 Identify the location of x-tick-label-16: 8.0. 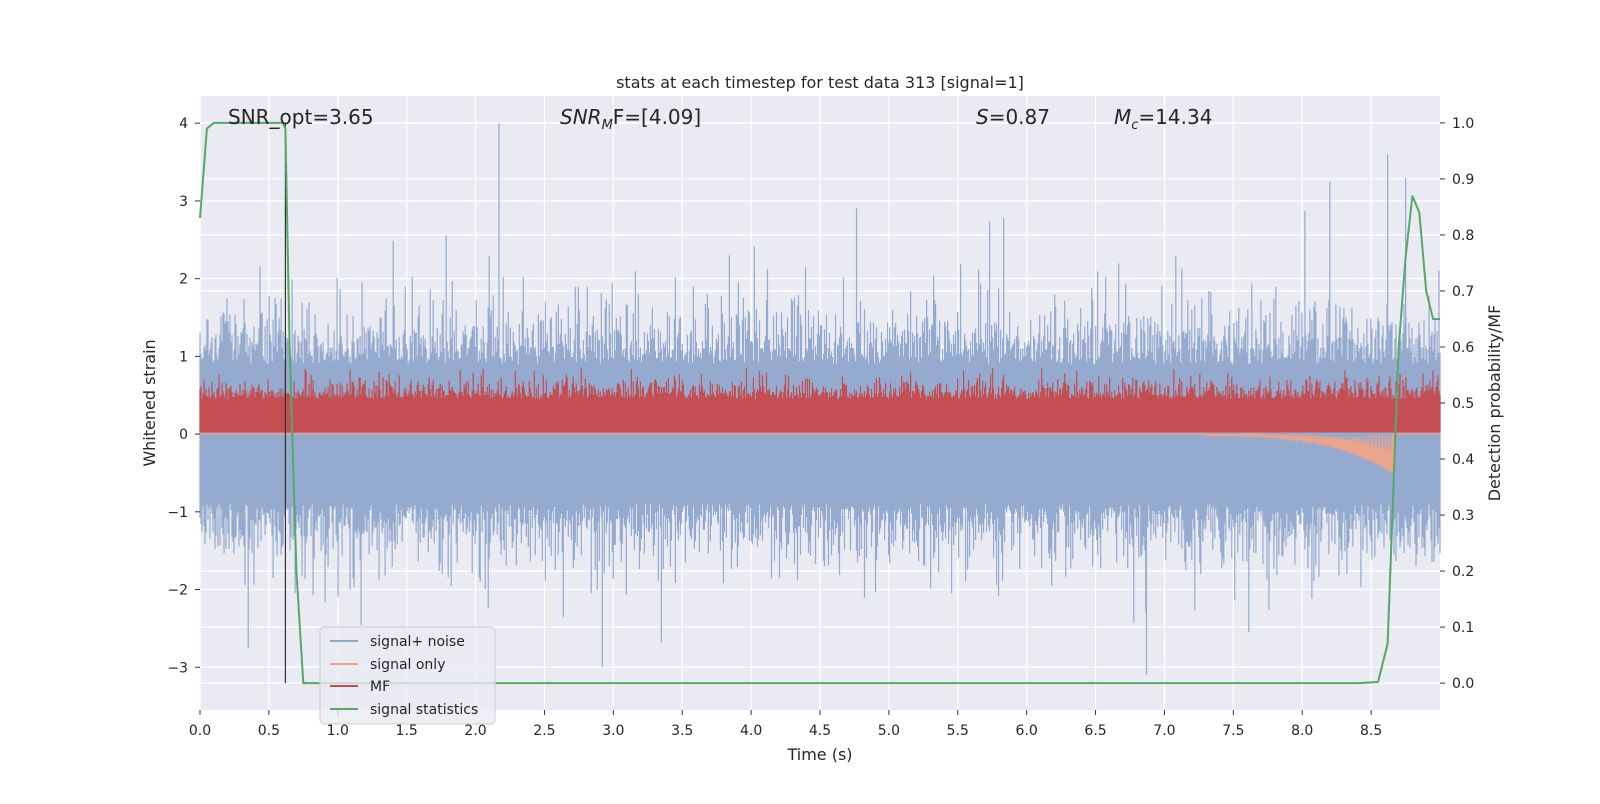
(1302, 731).